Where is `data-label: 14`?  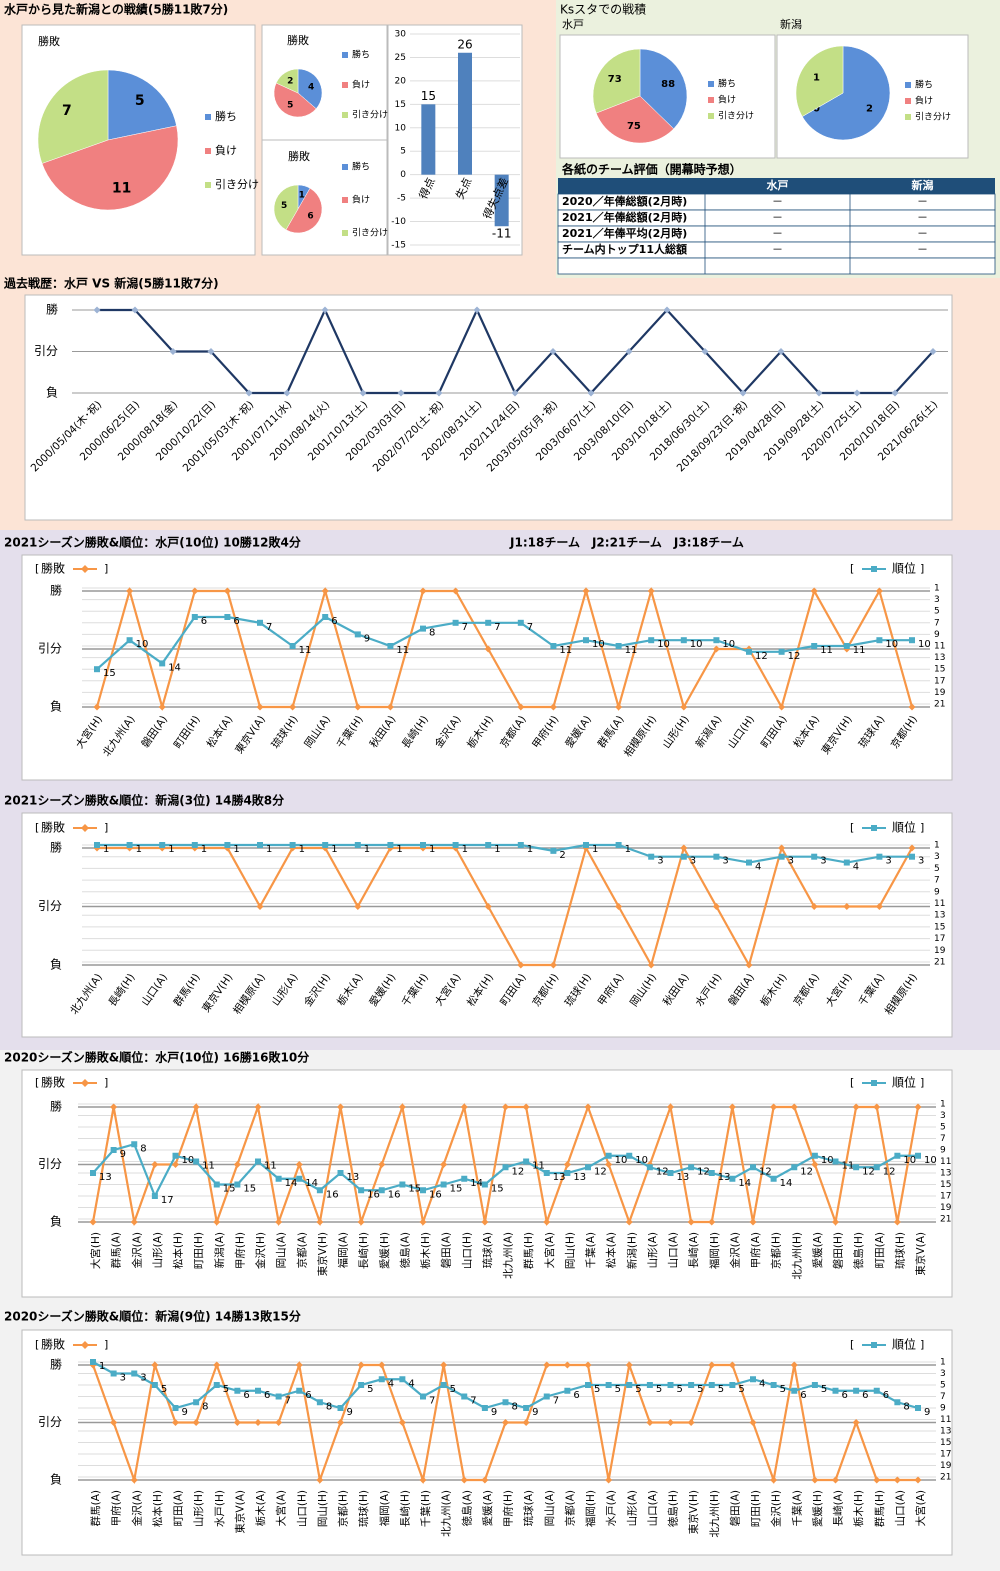
data-label: 14 is located at coordinates (311, 1183).